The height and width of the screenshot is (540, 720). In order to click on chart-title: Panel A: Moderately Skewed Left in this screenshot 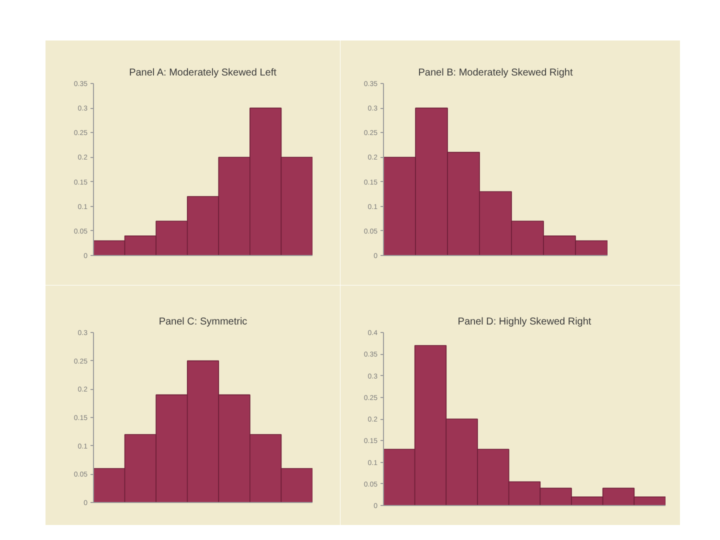, I will do `click(203, 73)`.